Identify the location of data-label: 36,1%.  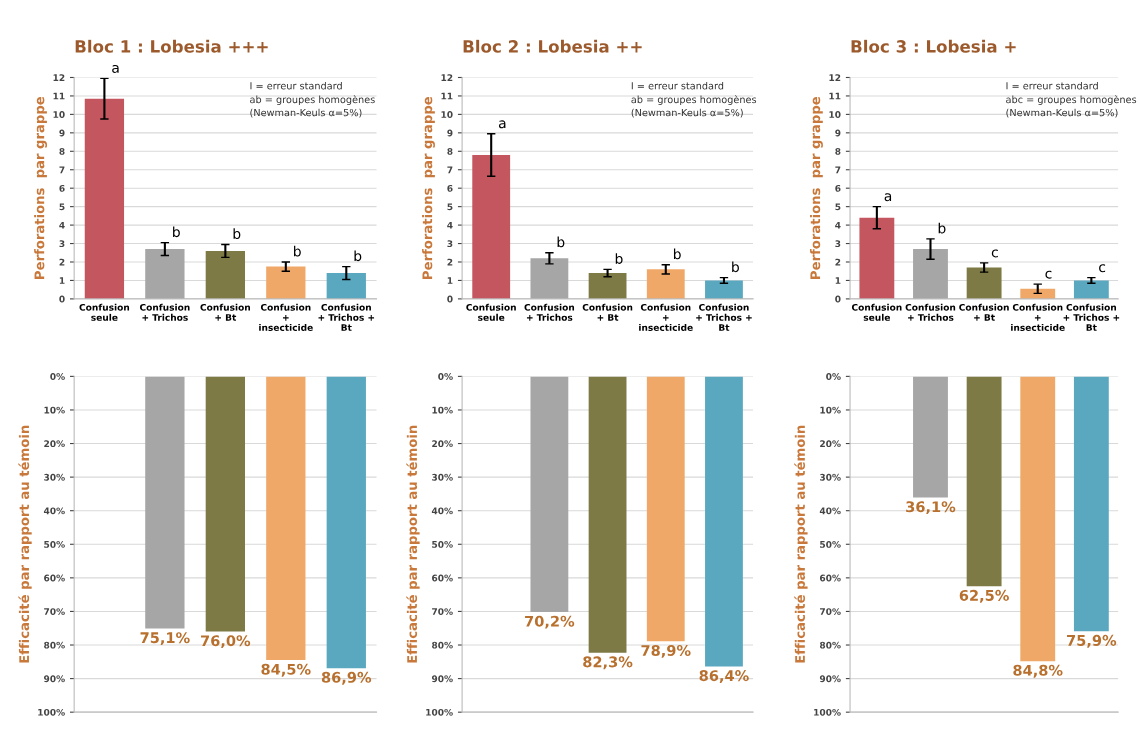
(931, 508).